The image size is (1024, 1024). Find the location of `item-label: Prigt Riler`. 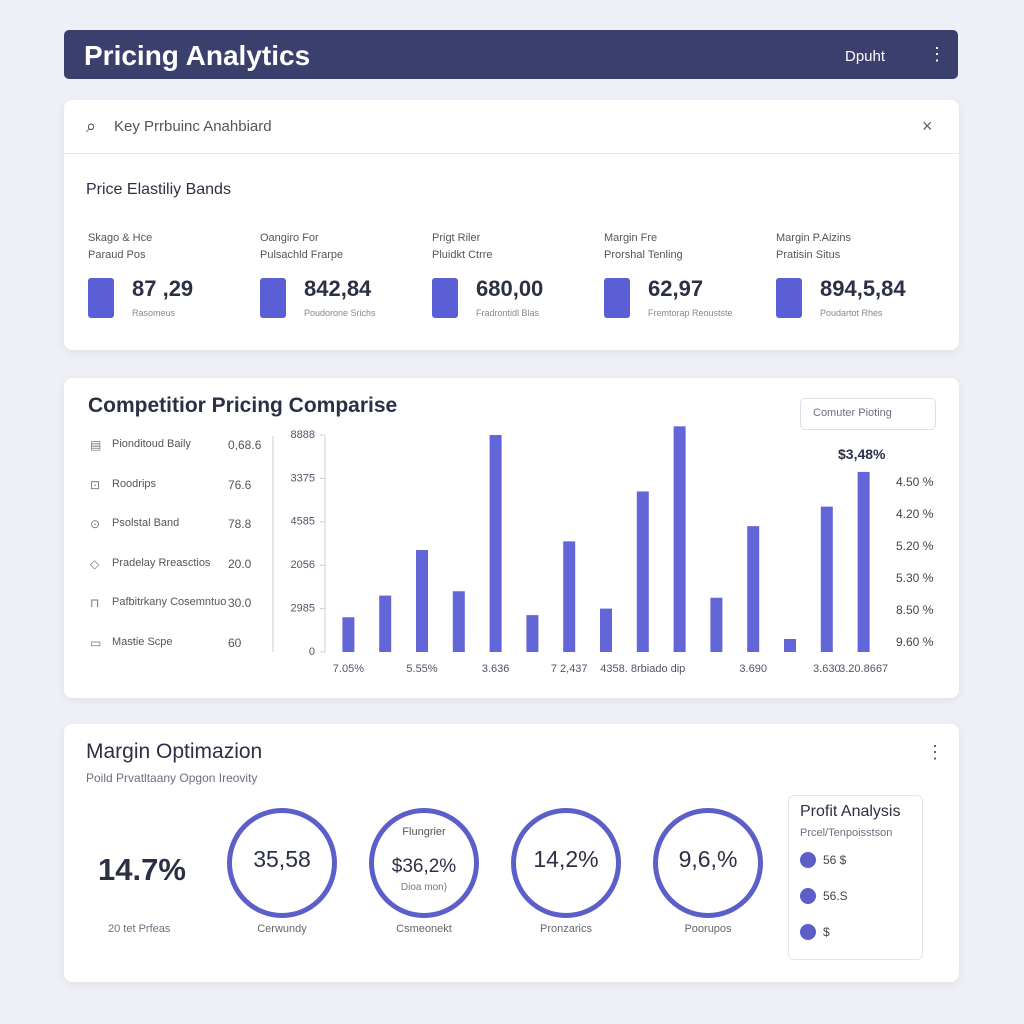

item-label: Prigt Riler is located at coordinates (456, 238).